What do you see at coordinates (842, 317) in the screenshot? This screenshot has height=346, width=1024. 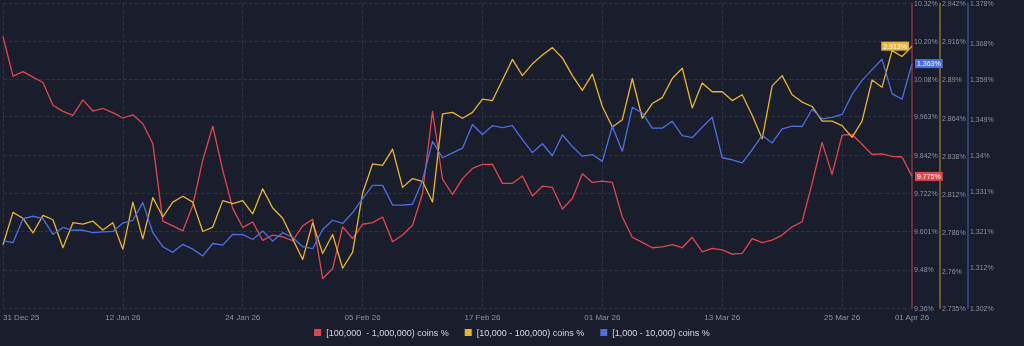 I see `x-tick-label: 25 Mar 26` at bounding box center [842, 317].